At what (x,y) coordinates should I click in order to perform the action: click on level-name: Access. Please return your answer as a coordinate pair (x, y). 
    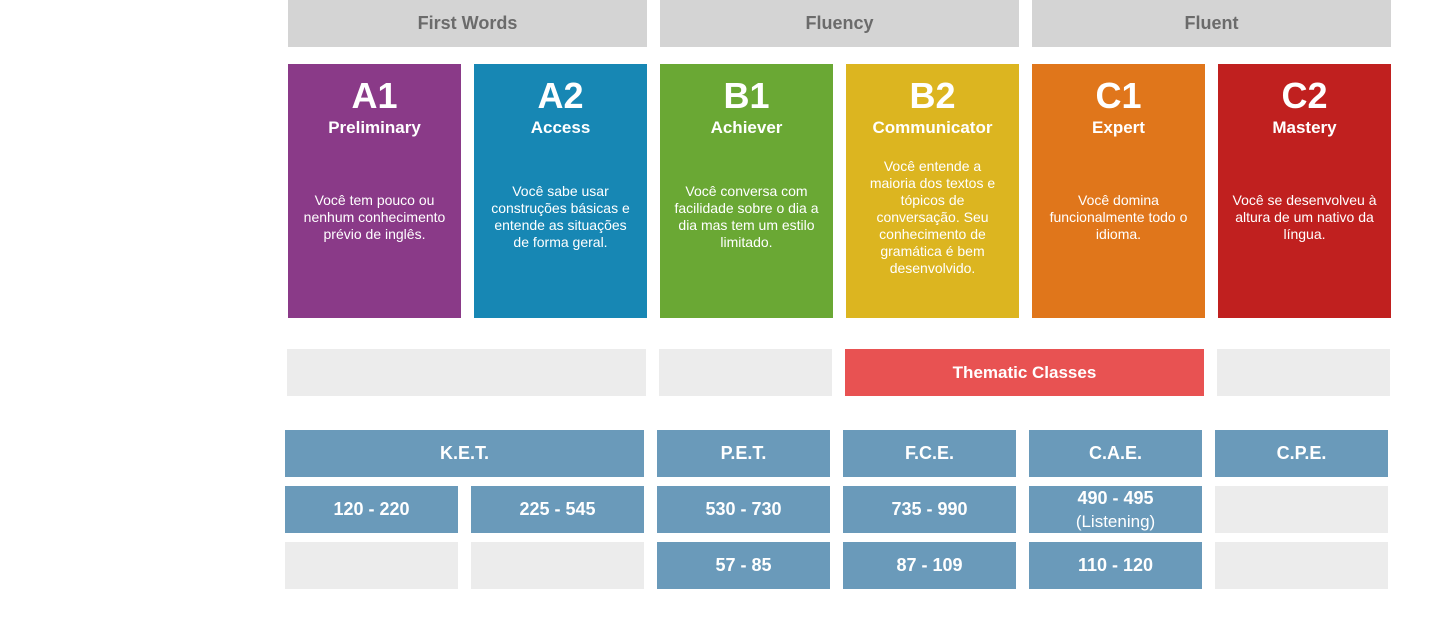
    Looking at the image, I should click on (560, 127).